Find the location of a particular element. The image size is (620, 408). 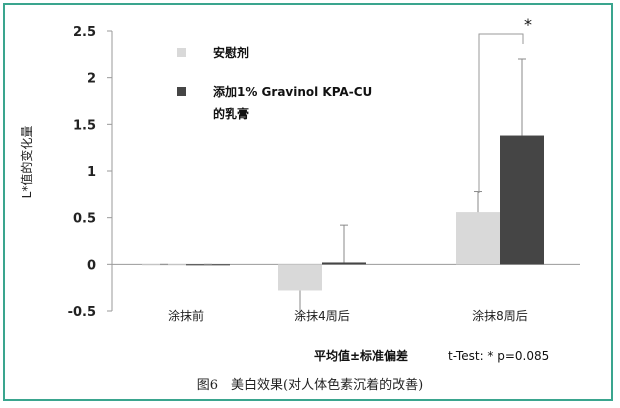

y-tick-label: 0 is located at coordinates (91, 265).